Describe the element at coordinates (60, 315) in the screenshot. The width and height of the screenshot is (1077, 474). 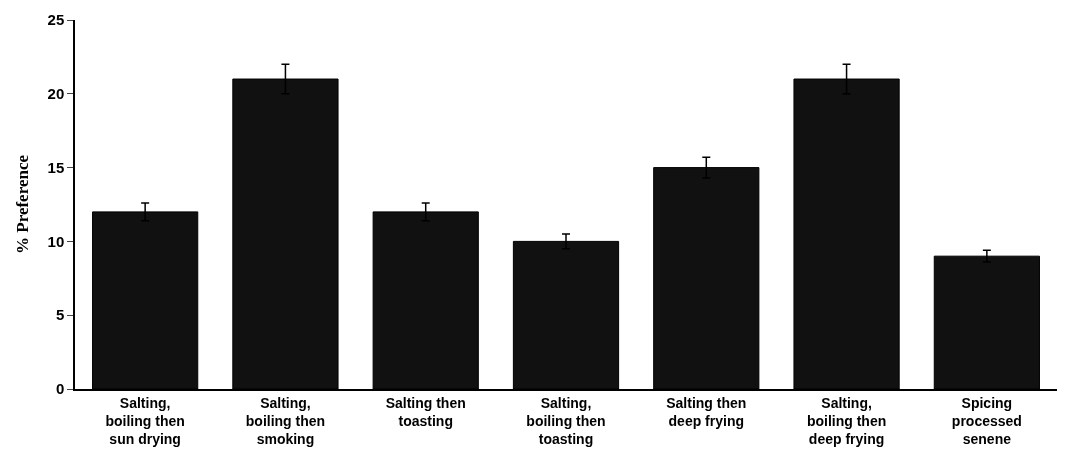
I see `y-tick-label: 5` at that location.